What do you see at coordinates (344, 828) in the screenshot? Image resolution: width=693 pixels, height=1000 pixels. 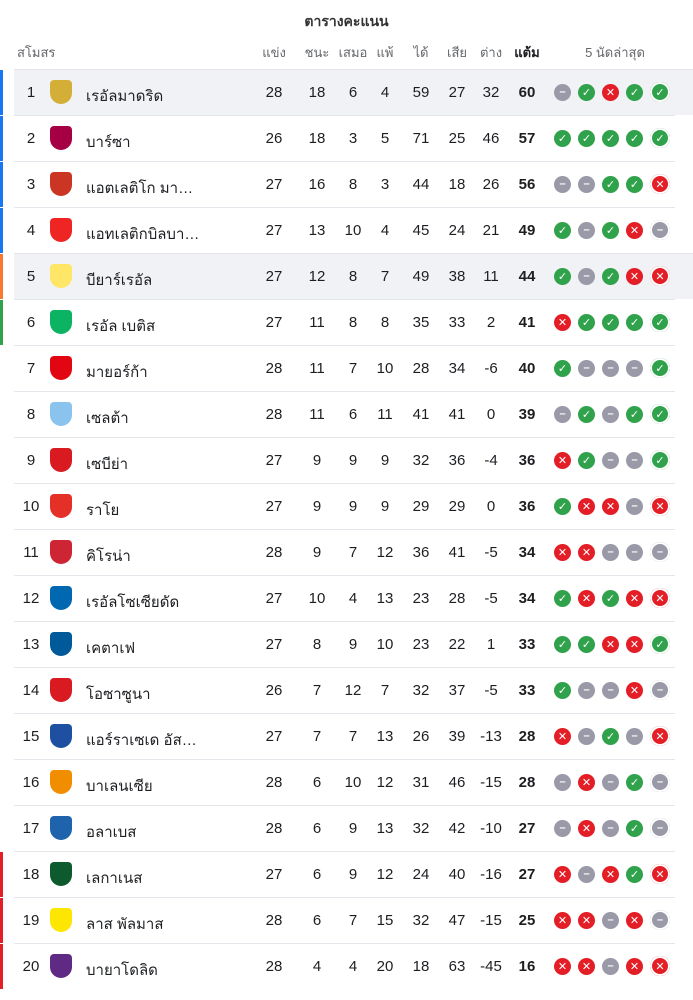 I see `table-row: 17 อลาเบส 28 6 9 13 32 42 -10 27– ✕ – ✓ –` at bounding box center [344, 828].